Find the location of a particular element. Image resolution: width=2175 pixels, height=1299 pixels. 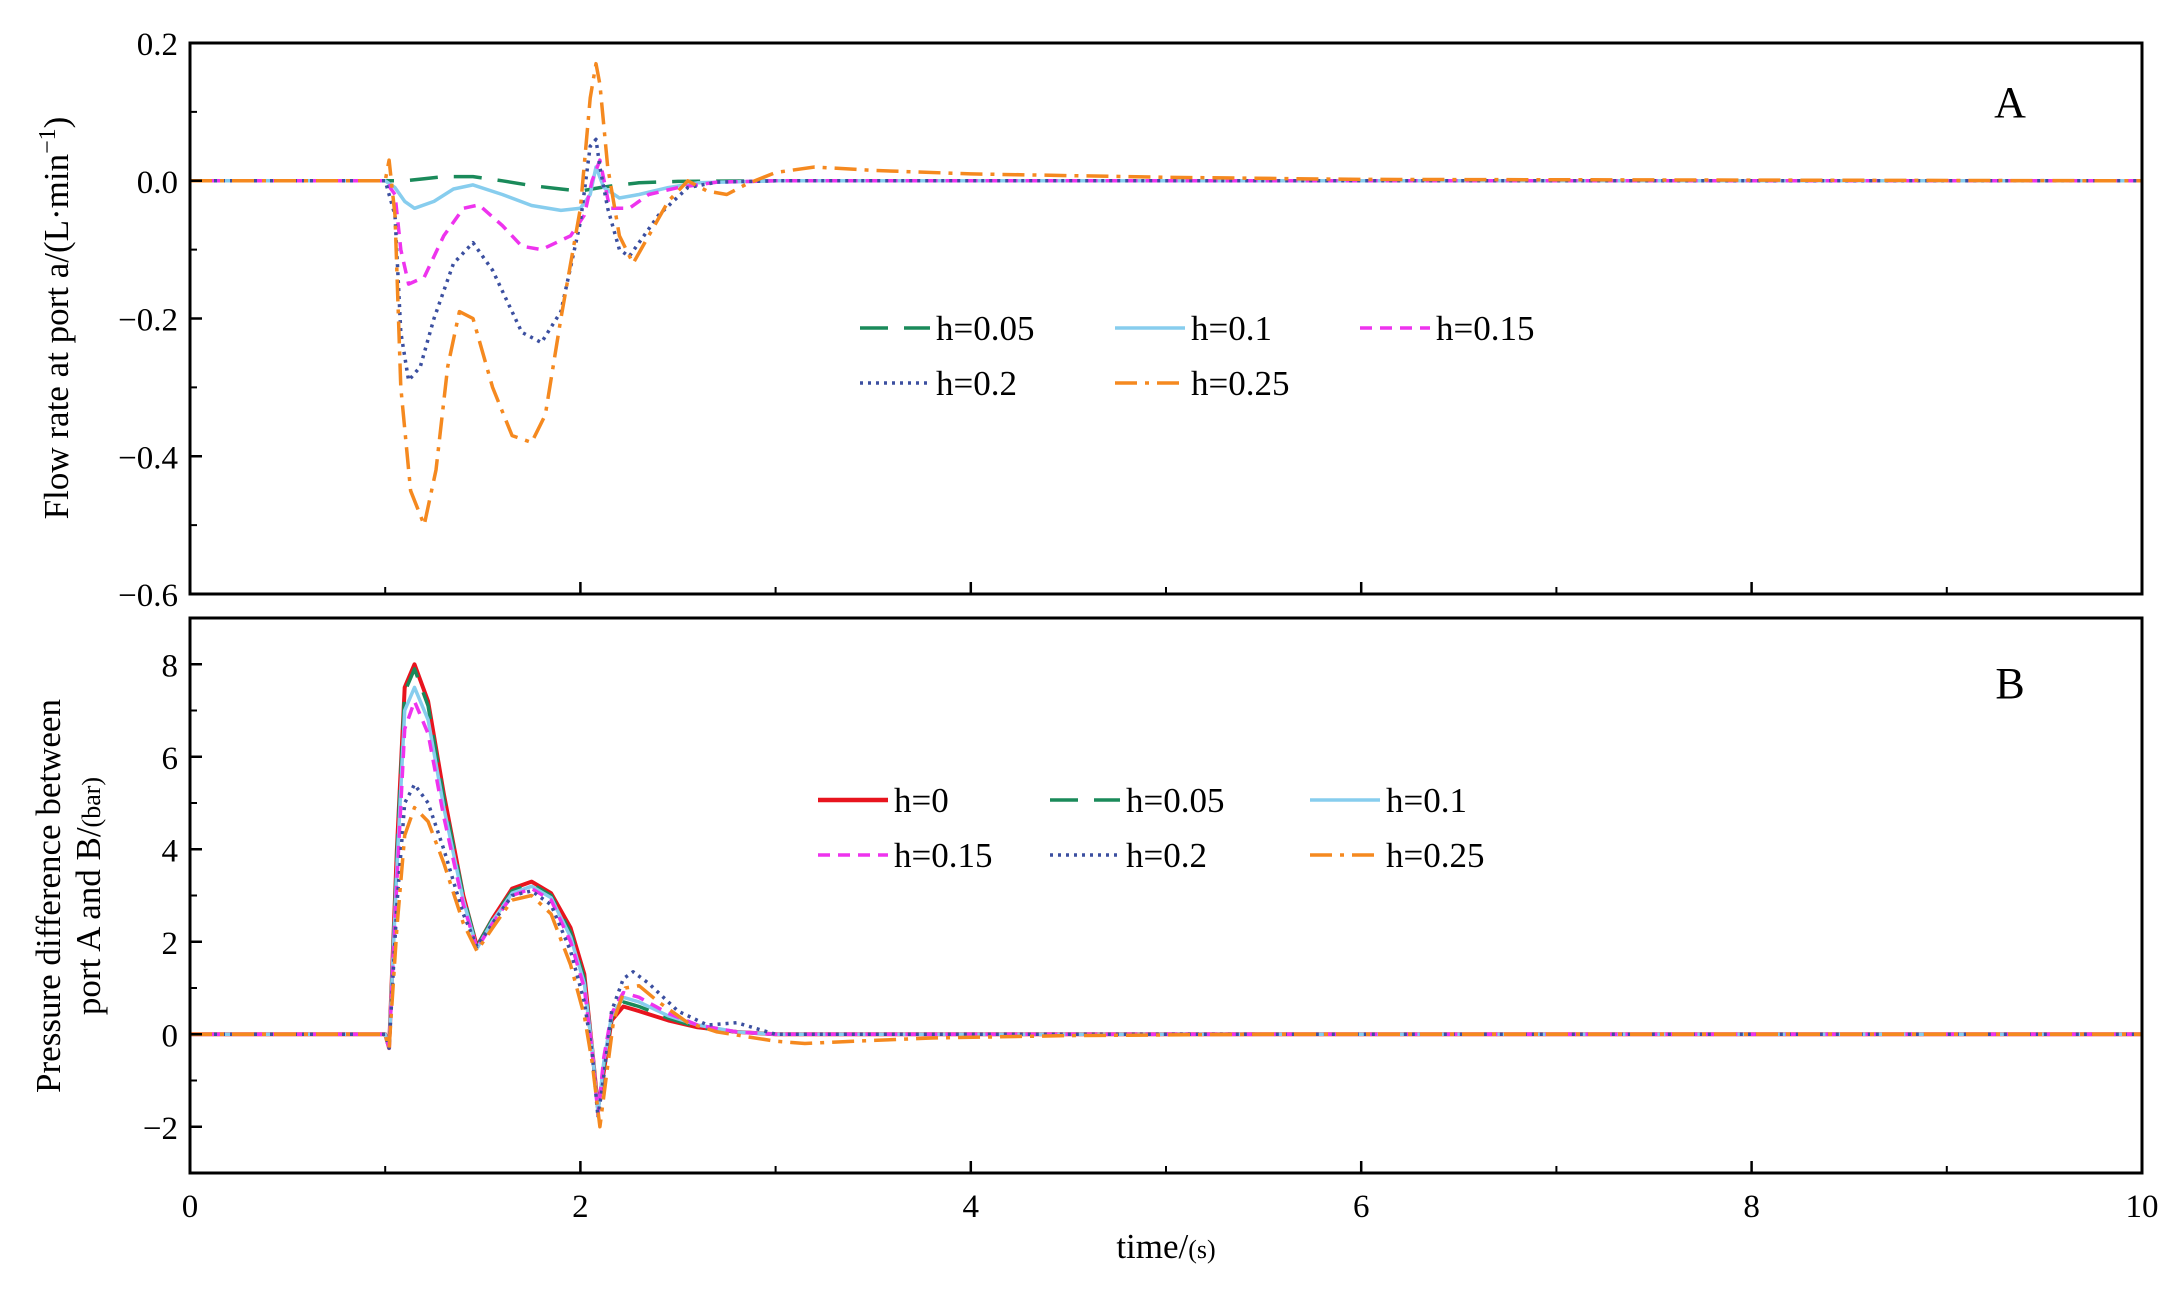

panel-b-legend-label-0: h=0 is located at coordinates (921, 800).